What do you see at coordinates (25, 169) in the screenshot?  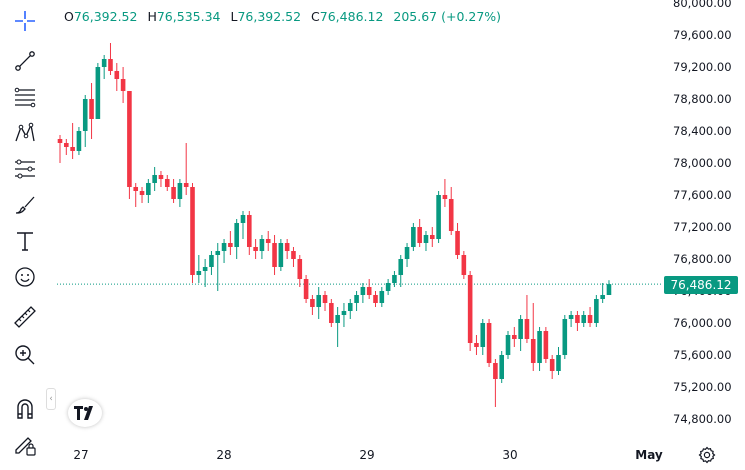 I see `prediction-icon` at bounding box center [25, 169].